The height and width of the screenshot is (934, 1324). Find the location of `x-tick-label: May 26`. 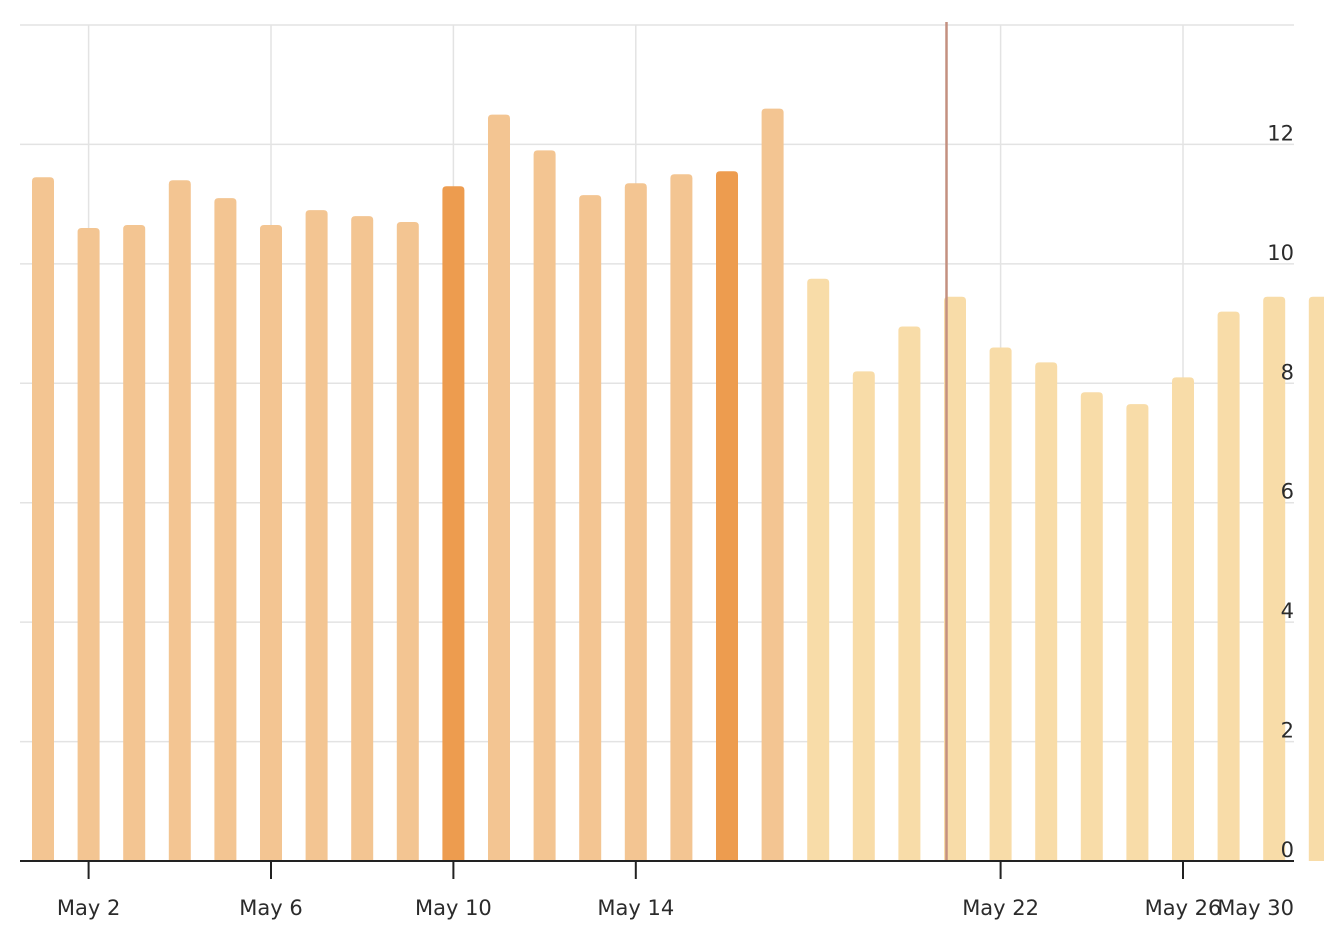

x-tick-label: May 26 is located at coordinates (1183, 908).